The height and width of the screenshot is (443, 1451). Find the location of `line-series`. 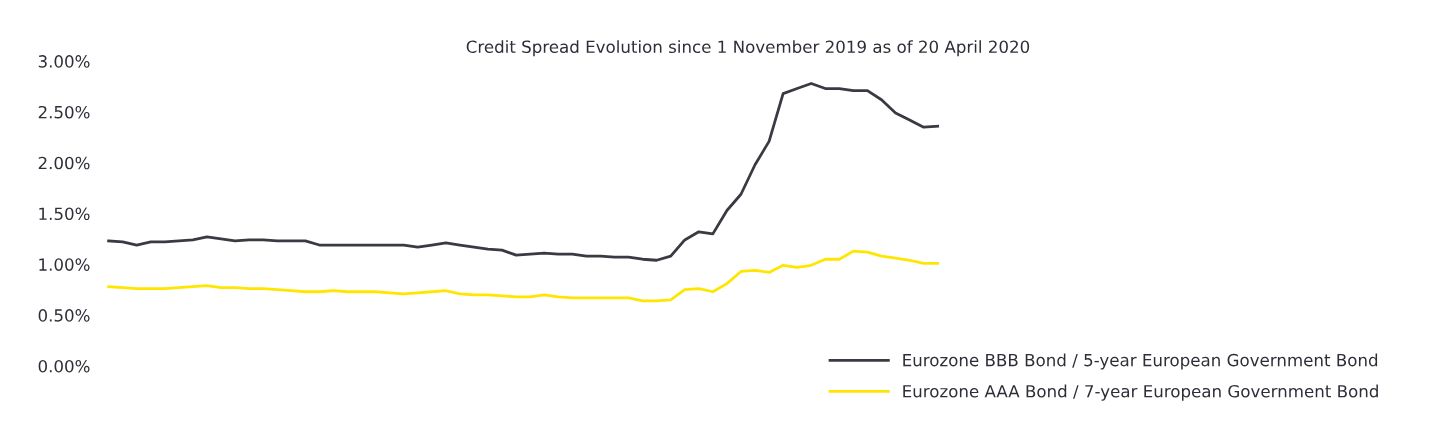

line-series is located at coordinates (523, 276).